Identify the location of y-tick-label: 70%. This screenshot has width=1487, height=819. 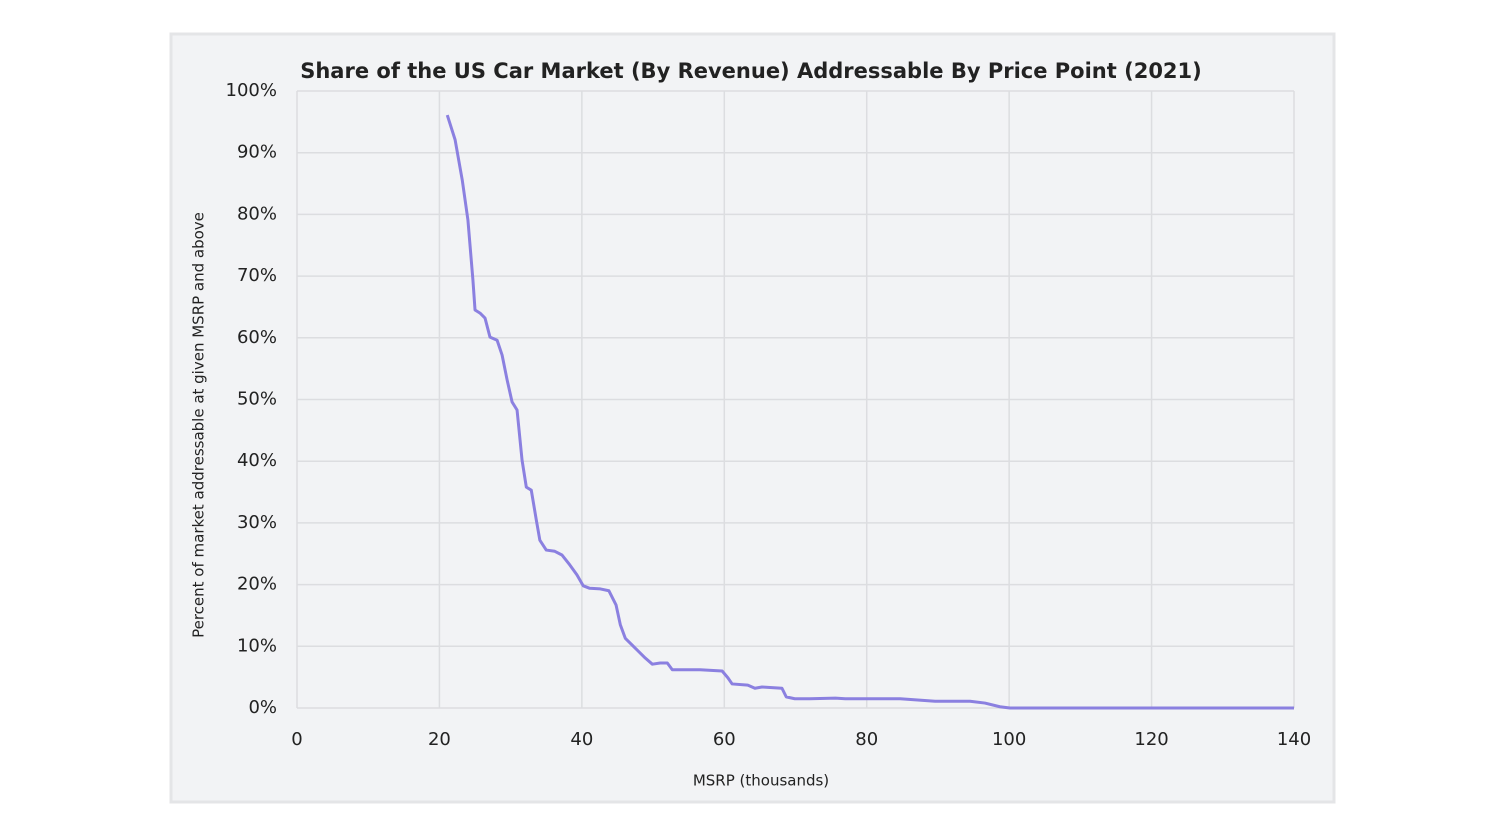
(257, 275).